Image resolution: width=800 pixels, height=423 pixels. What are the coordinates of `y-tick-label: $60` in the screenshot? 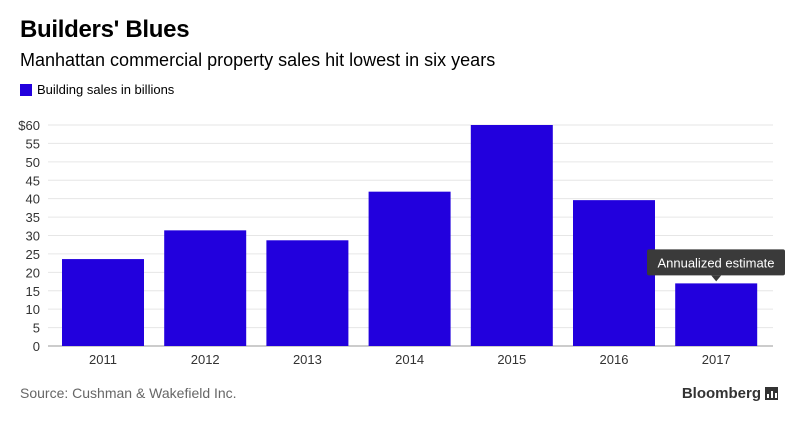 It's located at (29, 125).